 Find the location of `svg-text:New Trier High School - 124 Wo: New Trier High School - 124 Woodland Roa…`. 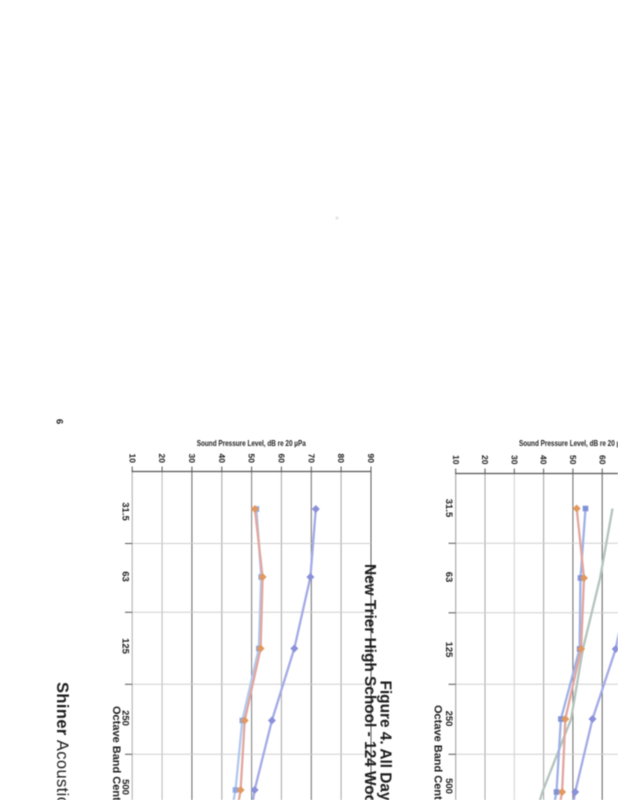

svg-text:New Trier High School - 124 Wo: New Trier High School - 124 Woodland Roa… is located at coordinates (369, 682).